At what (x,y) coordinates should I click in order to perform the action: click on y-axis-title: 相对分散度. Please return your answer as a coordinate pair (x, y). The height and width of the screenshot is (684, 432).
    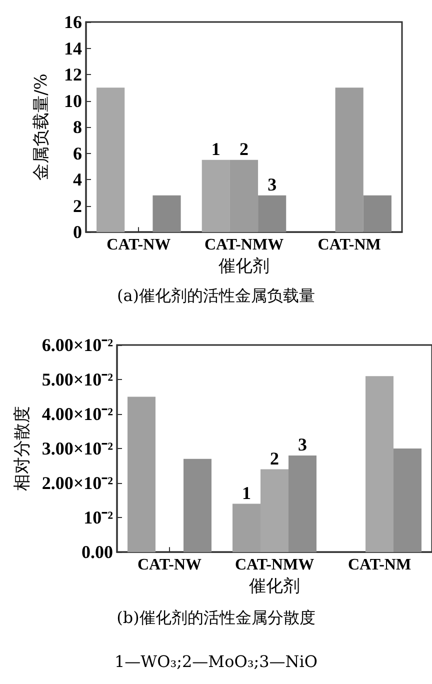
    Looking at the image, I should click on (22, 449).